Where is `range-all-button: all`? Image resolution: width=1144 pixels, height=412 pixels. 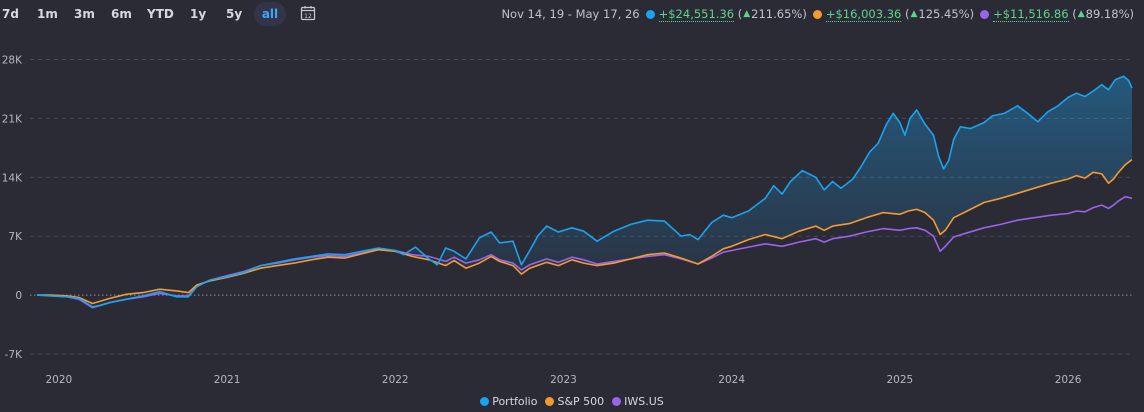
range-all-button: all is located at coordinates (270, 14).